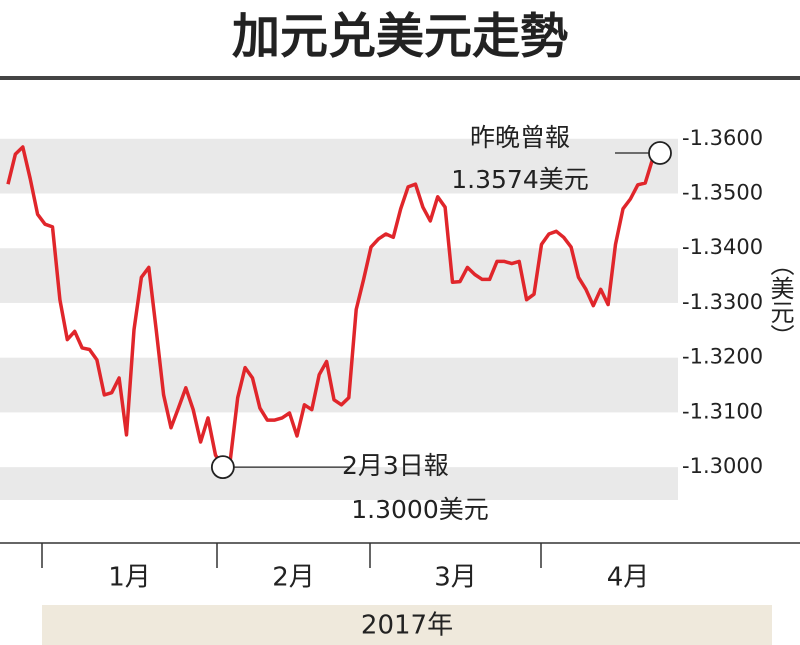 The image size is (800, 645). What do you see at coordinates (419, 509) in the screenshot?
I see `annotation: 1.3000美元` at bounding box center [419, 509].